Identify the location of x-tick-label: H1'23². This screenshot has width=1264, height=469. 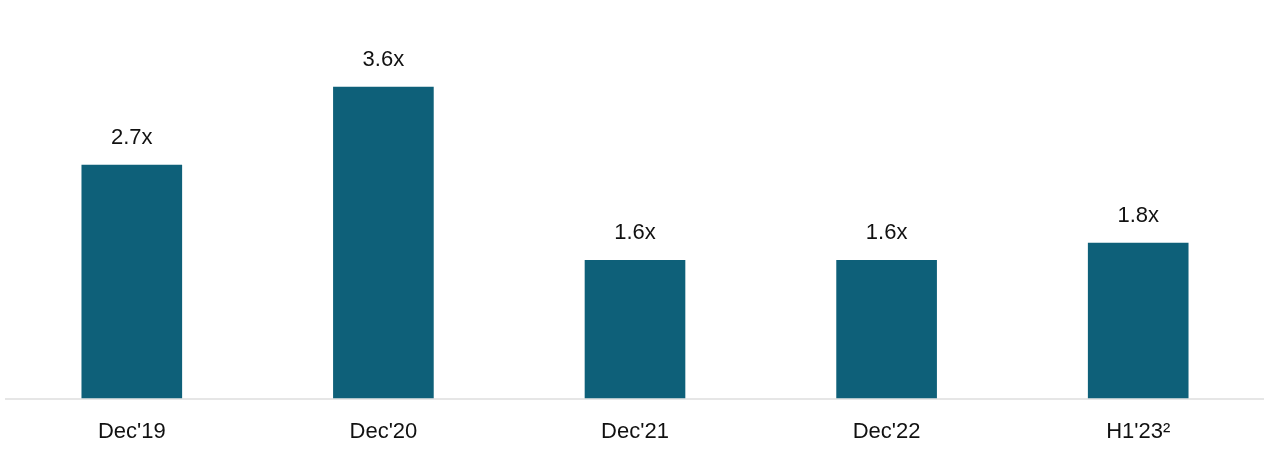
(1138, 430).